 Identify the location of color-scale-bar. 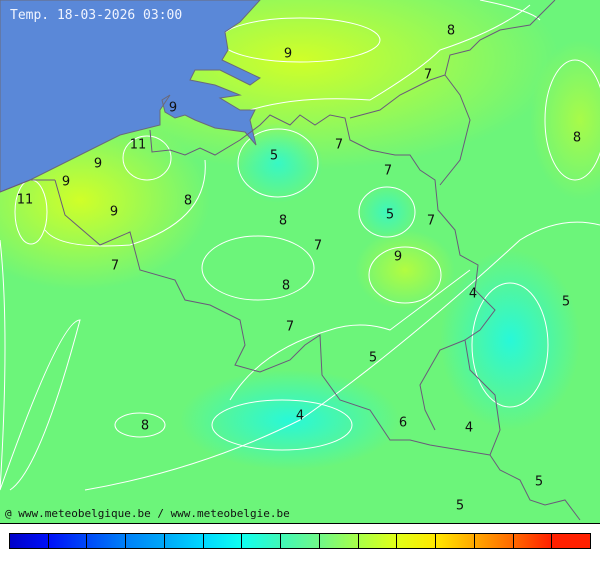
(300, 541).